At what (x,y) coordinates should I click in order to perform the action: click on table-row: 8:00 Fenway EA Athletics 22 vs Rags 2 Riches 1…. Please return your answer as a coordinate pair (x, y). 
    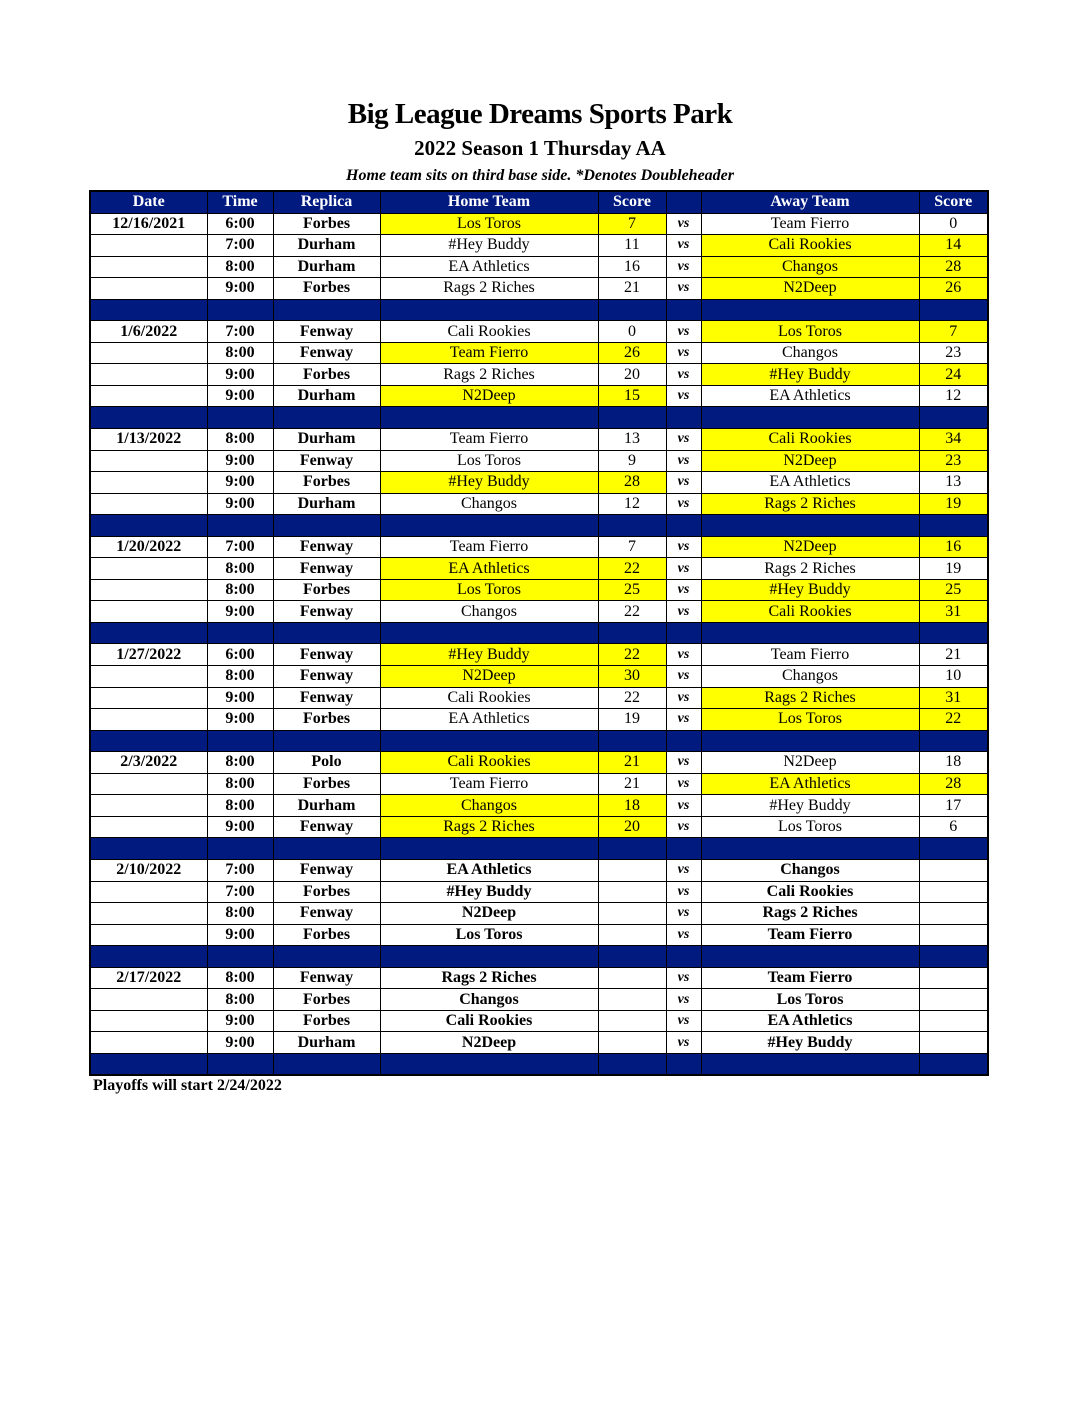
    Looking at the image, I should click on (539, 568).